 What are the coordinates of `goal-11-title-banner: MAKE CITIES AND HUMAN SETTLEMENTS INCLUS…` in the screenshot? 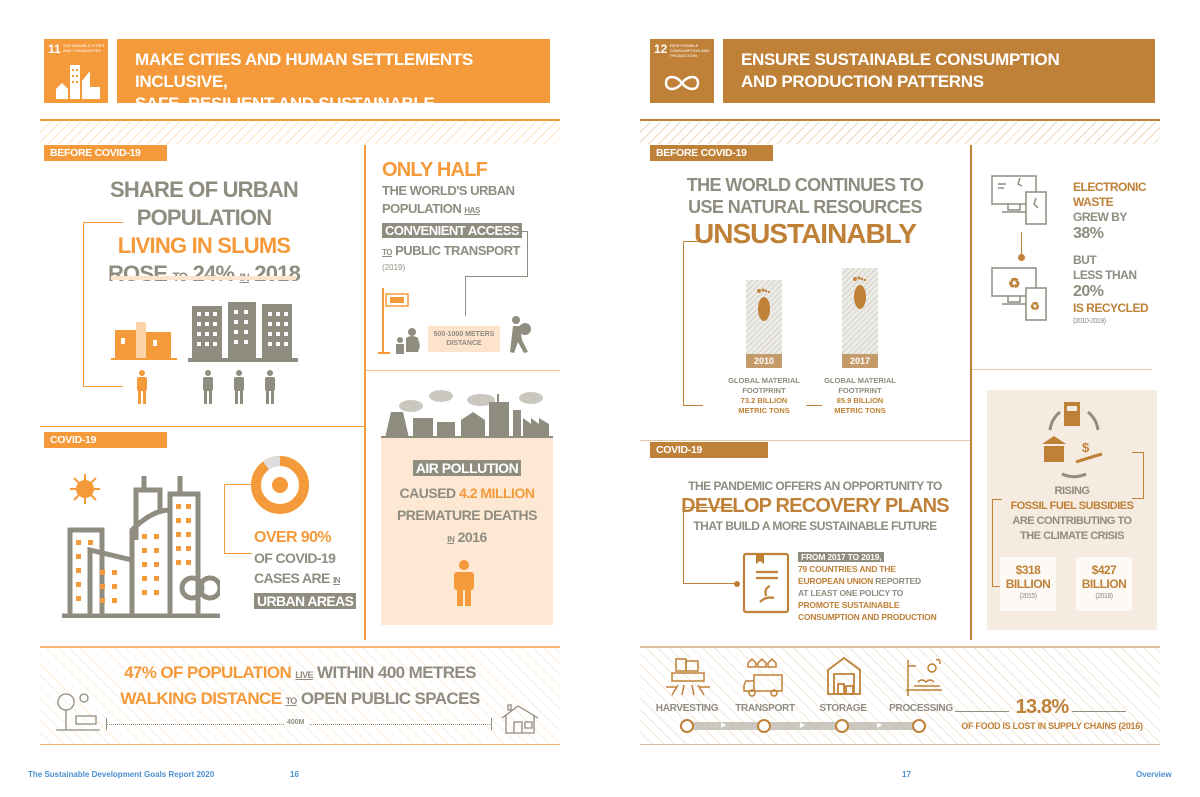 It's located at (333, 76).